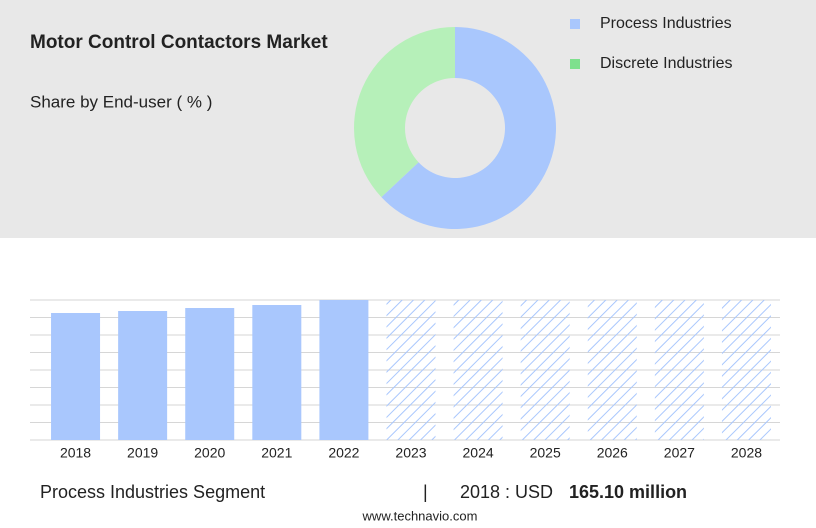 This screenshot has height=528, width=816. Describe the element at coordinates (612, 453) in the screenshot. I see `x-tick-label: 2026` at that location.